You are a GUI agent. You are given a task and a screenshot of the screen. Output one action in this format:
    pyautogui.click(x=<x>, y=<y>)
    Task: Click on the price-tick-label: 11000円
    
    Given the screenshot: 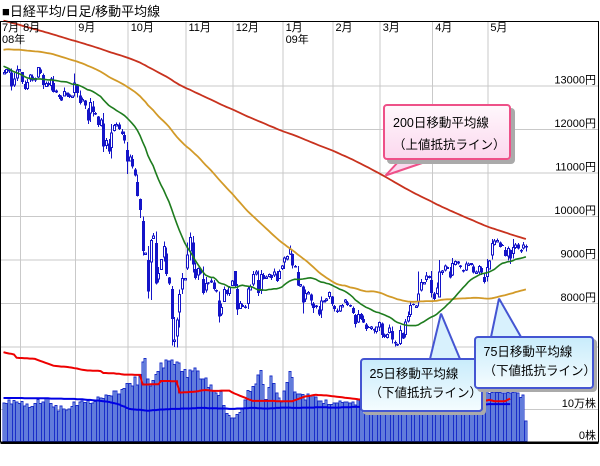 What is the action you would take?
    pyautogui.click(x=575, y=168)
    